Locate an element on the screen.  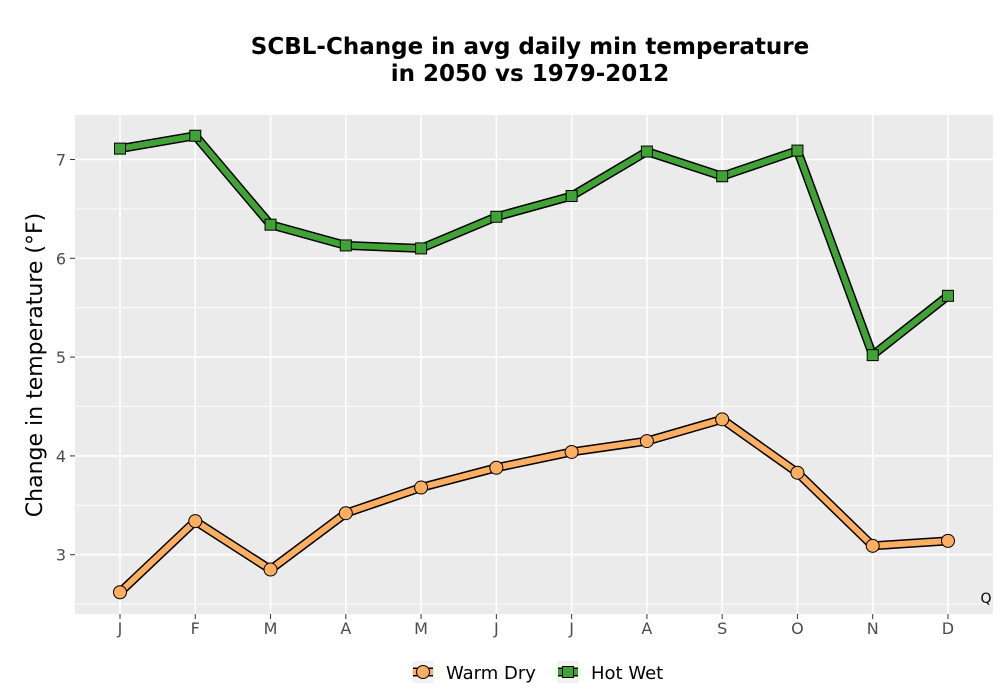
y-tick-label: 4 is located at coordinates (61, 456).